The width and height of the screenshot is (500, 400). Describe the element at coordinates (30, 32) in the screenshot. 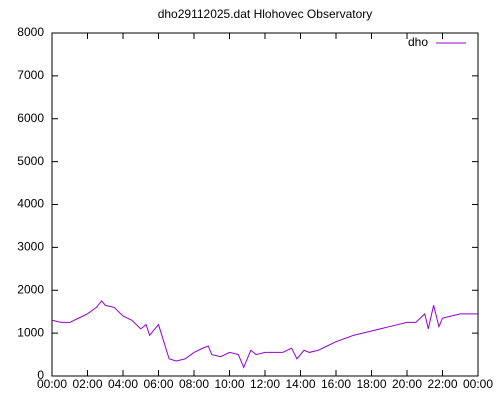

I see `y-tick-label: 8000` at that location.